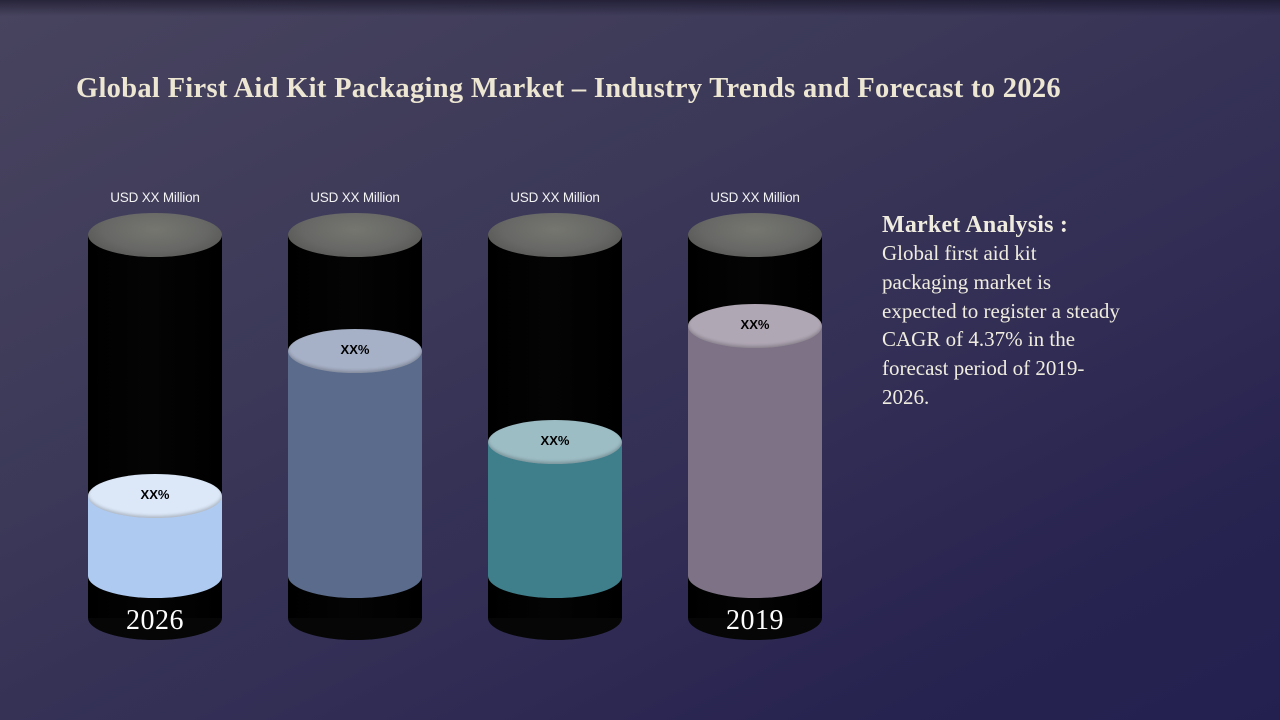 The height and width of the screenshot is (720, 1280). I want to click on analysis-line: 2026., so click(906, 396).